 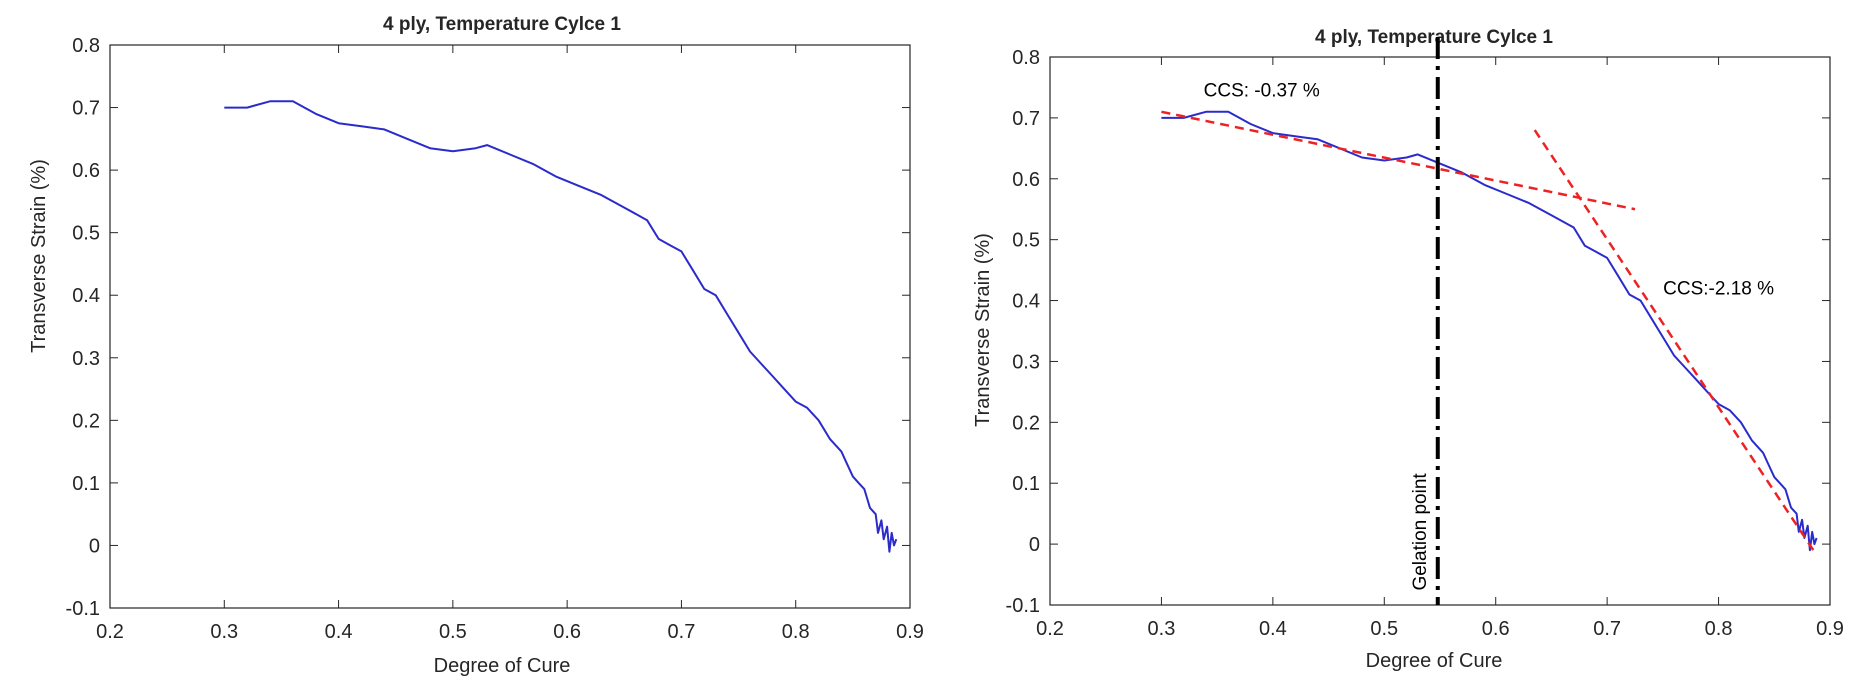 I want to click on gelation-point-label: Gelation point, so click(x=1420, y=532).